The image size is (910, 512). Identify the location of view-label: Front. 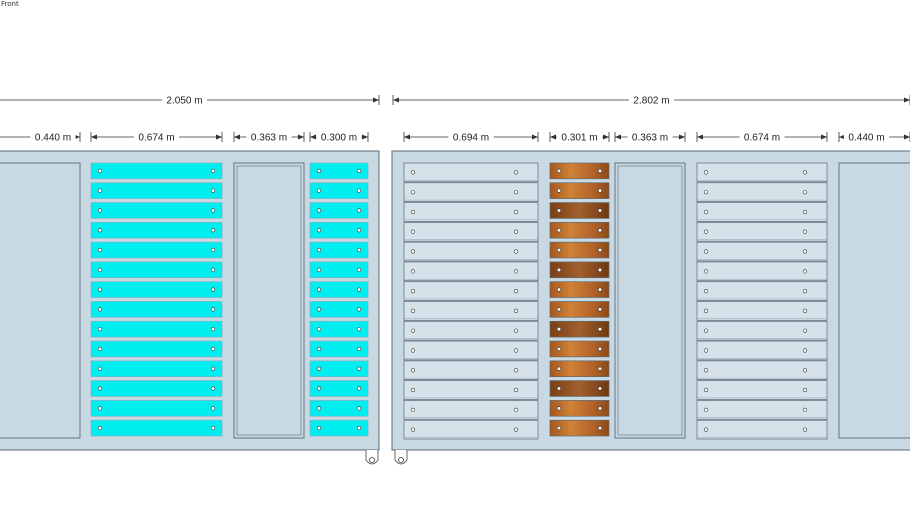
(10, 4).